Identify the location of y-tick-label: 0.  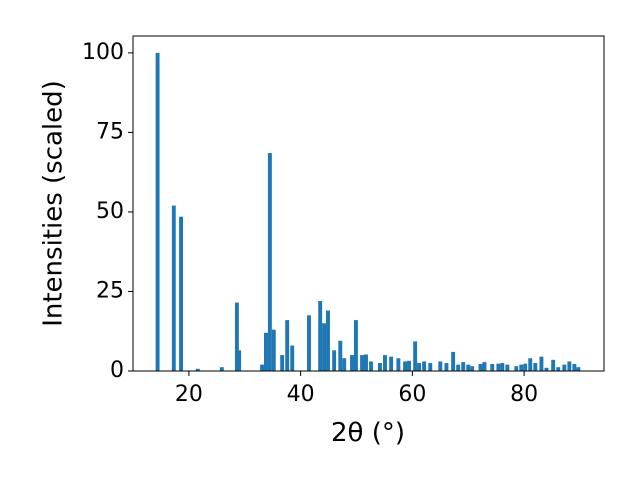
(117, 370).